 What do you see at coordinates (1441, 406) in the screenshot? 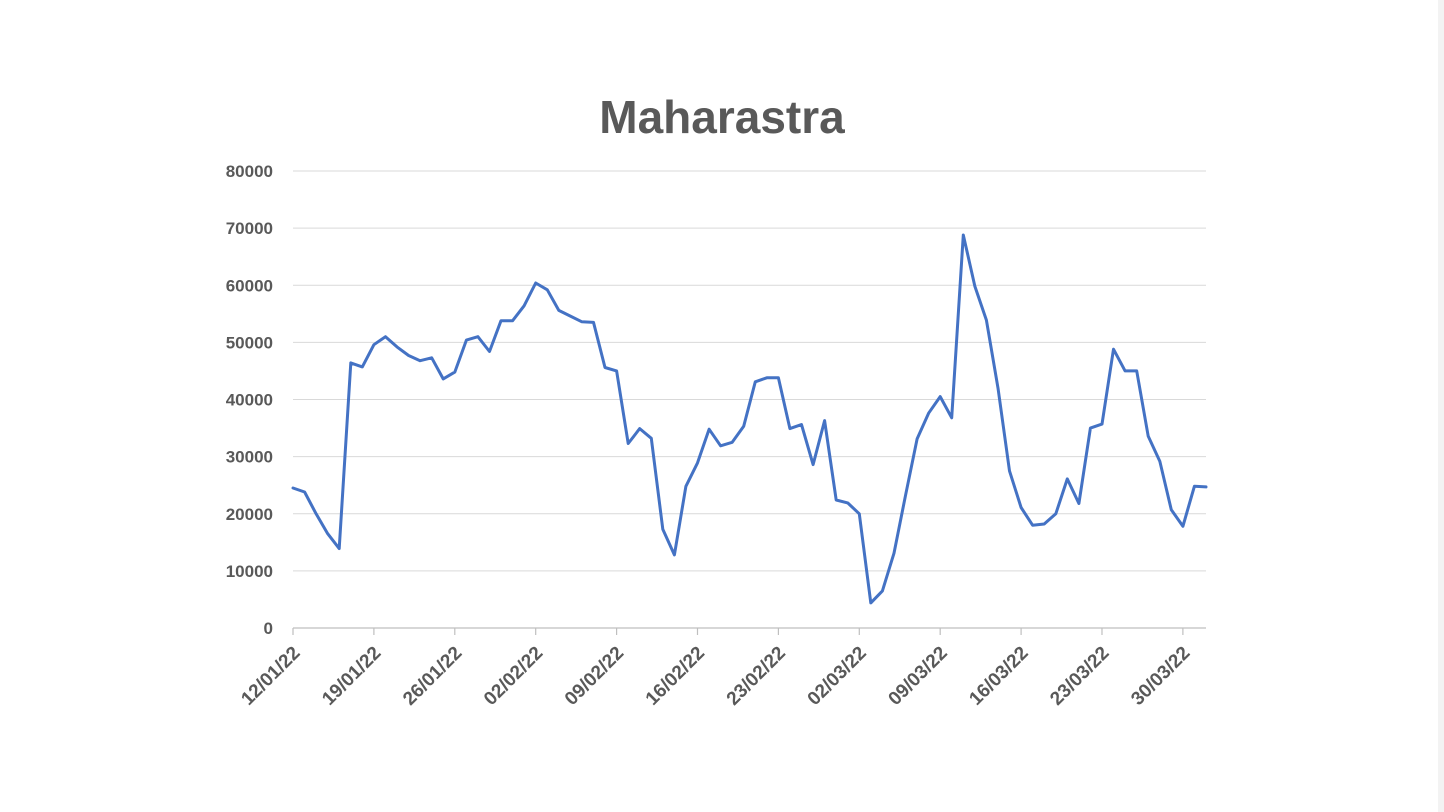
I see `right-edge-strip` at bounding box center [1441, 406].